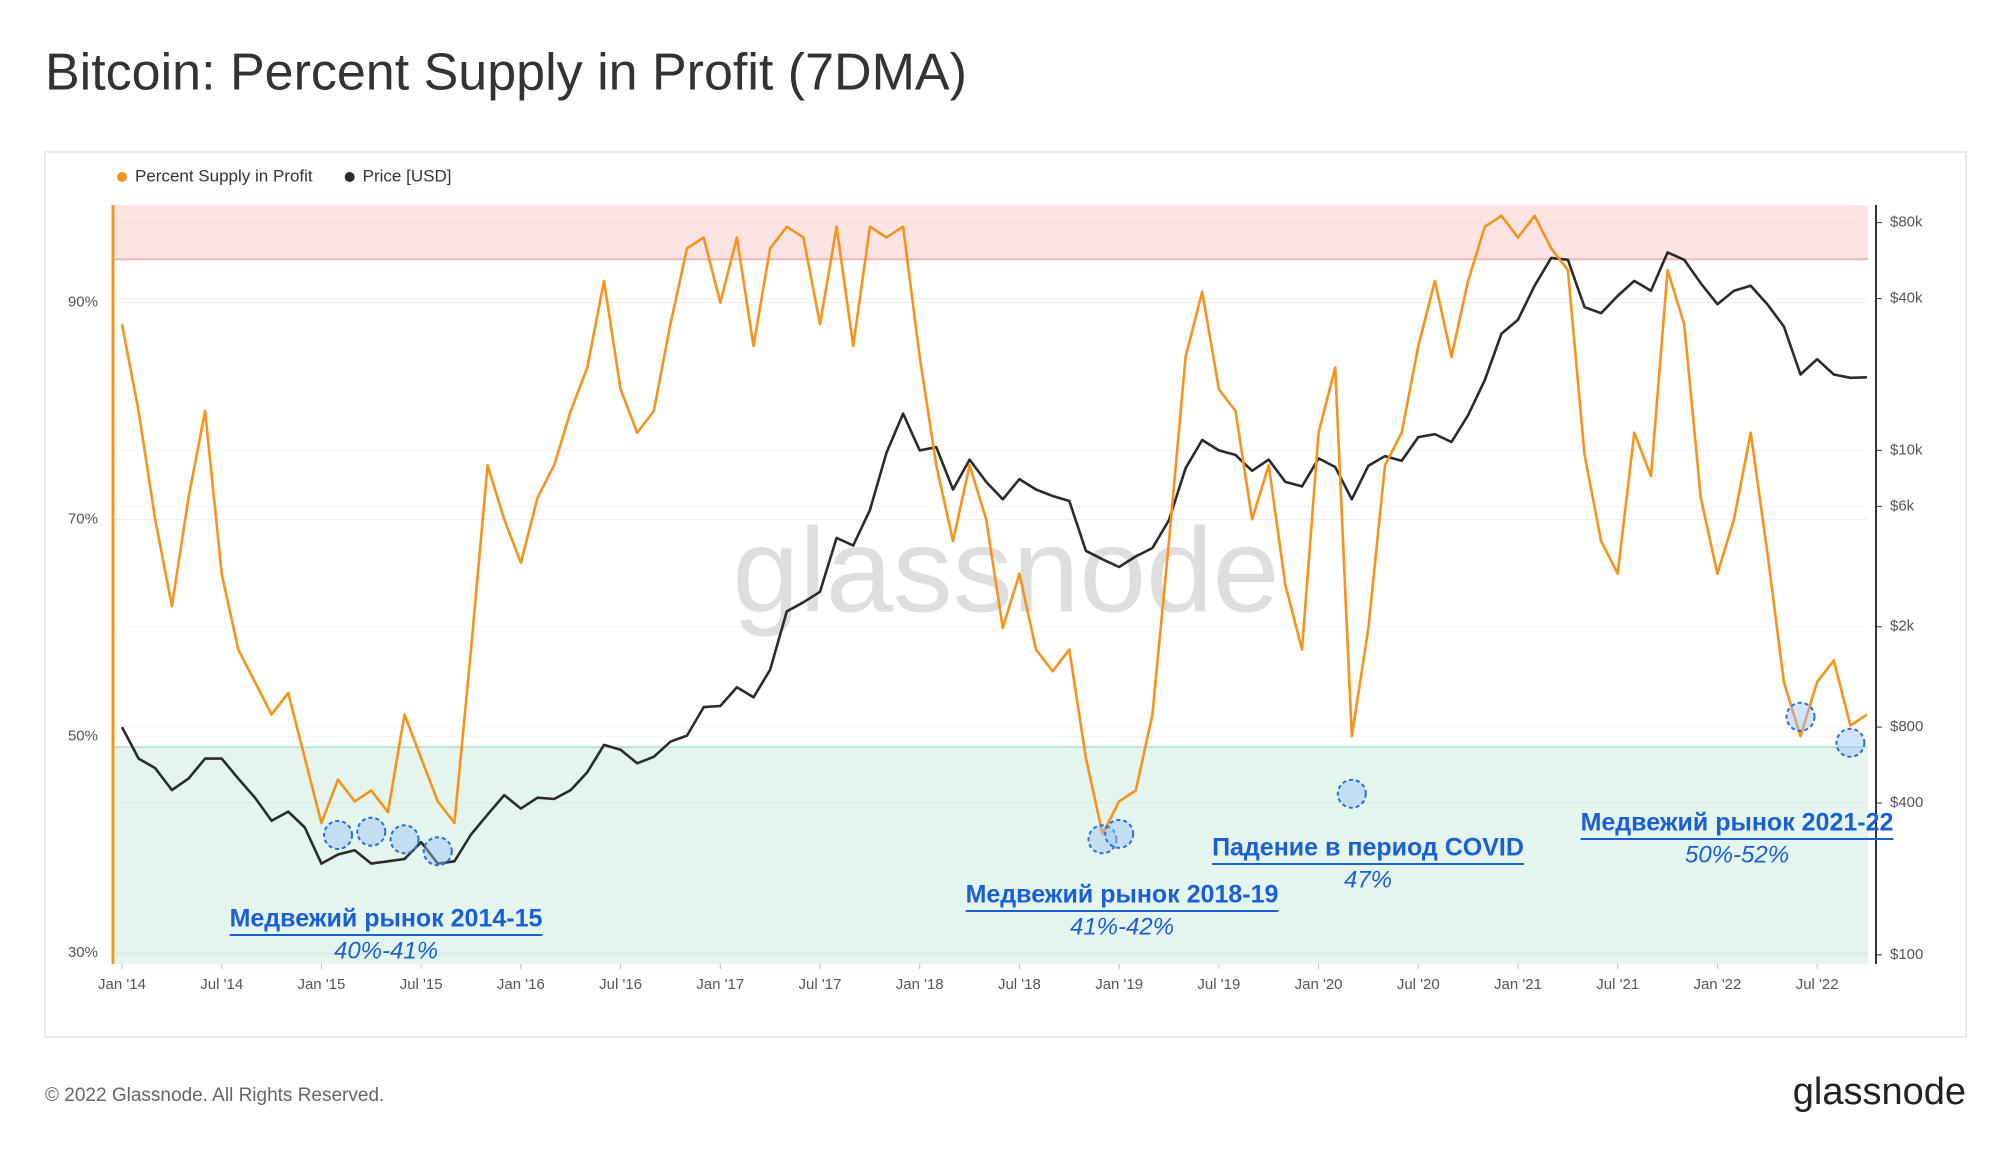 The width and height of the screenshot is (2000, 1155). I want to click on x-tick-label: Jan '15, so click(321, 984).